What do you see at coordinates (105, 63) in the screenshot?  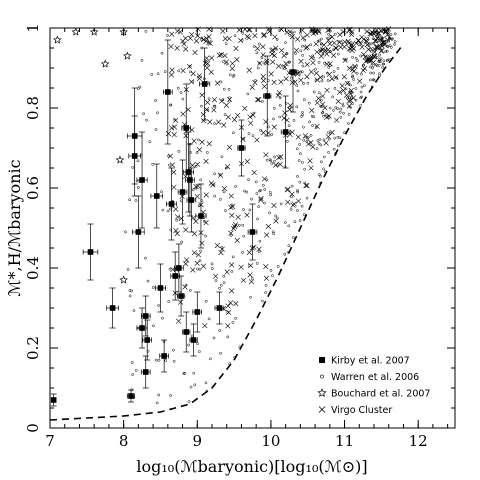 I see `bouchard-point` at bounding box center [105, 63].